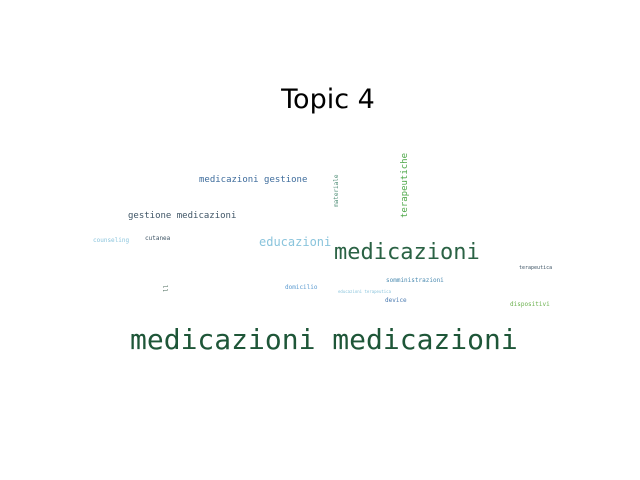  What do you see at coordinates (166, 288) in the screenshot?
I see `word-ll: ll` at bounding box center [166, 288].